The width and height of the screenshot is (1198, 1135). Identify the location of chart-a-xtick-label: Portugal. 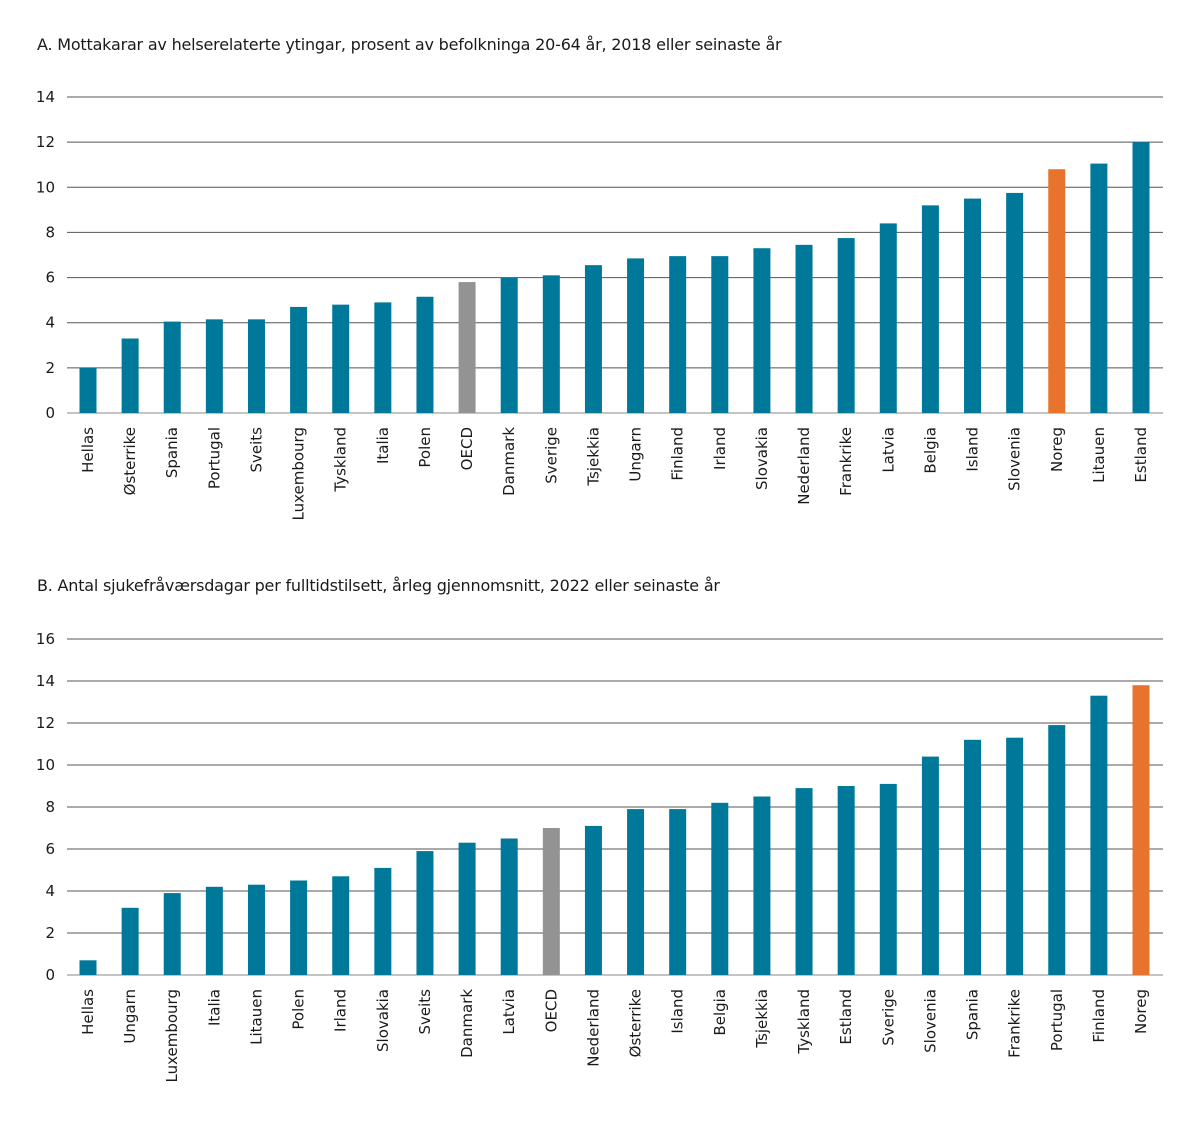
(214, 458).